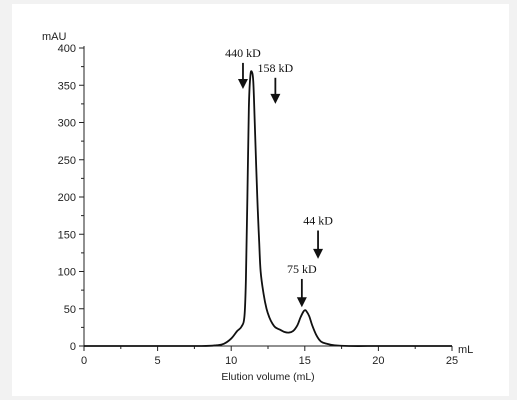  What do you see at coordinates (243, 53) in the screenshot?
I see `marker-label: 440 kD` at bounding box center [243, 53].